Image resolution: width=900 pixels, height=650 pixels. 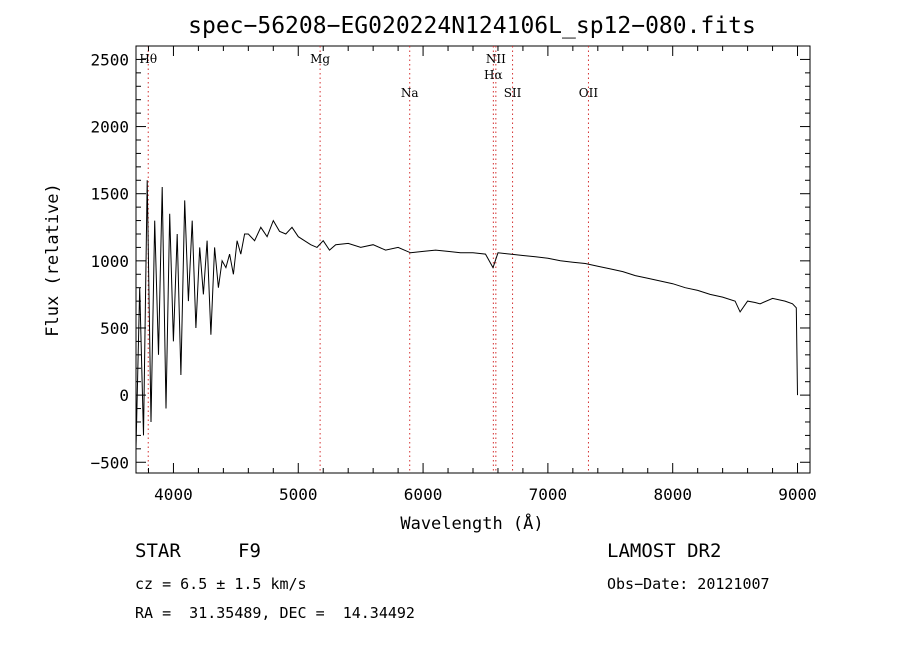 I want to click on spectral-line-label: NII, so click(x=496, y=59).